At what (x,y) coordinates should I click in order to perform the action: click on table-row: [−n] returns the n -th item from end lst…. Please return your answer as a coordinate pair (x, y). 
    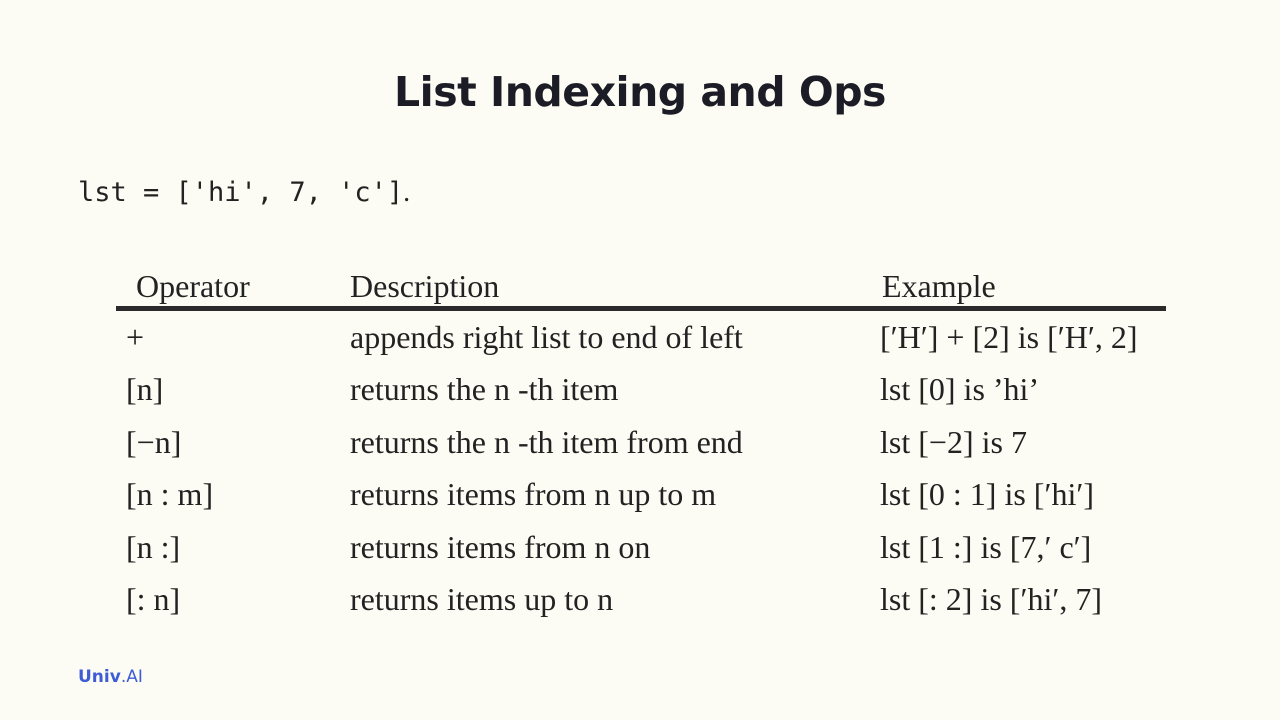
    Looking at the image, I should click on (641, 442).